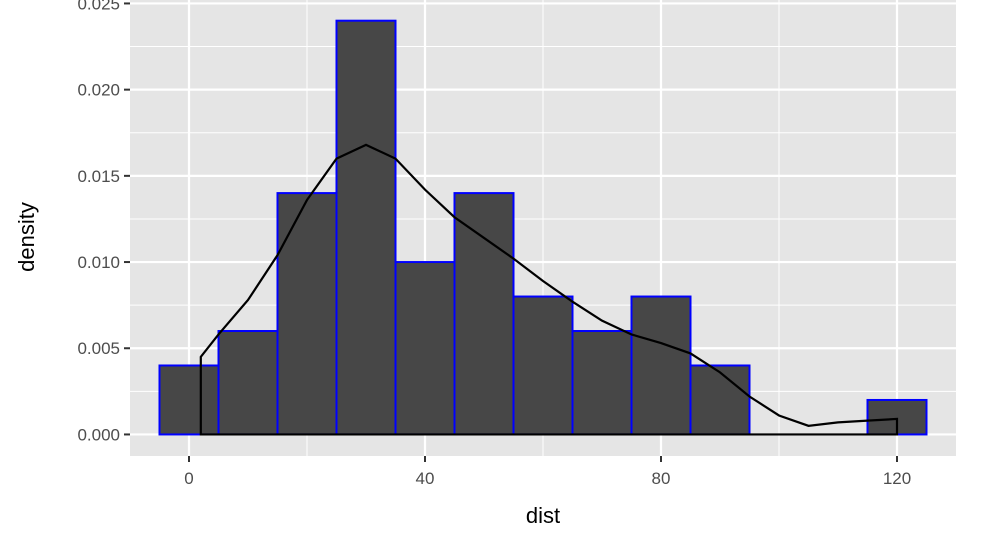 This screenshot has height=537, width=998. I want to click on y-axis-ticks: 0.000 0.005 0.010 0.015 0.020 0.025, so click(103, 222).